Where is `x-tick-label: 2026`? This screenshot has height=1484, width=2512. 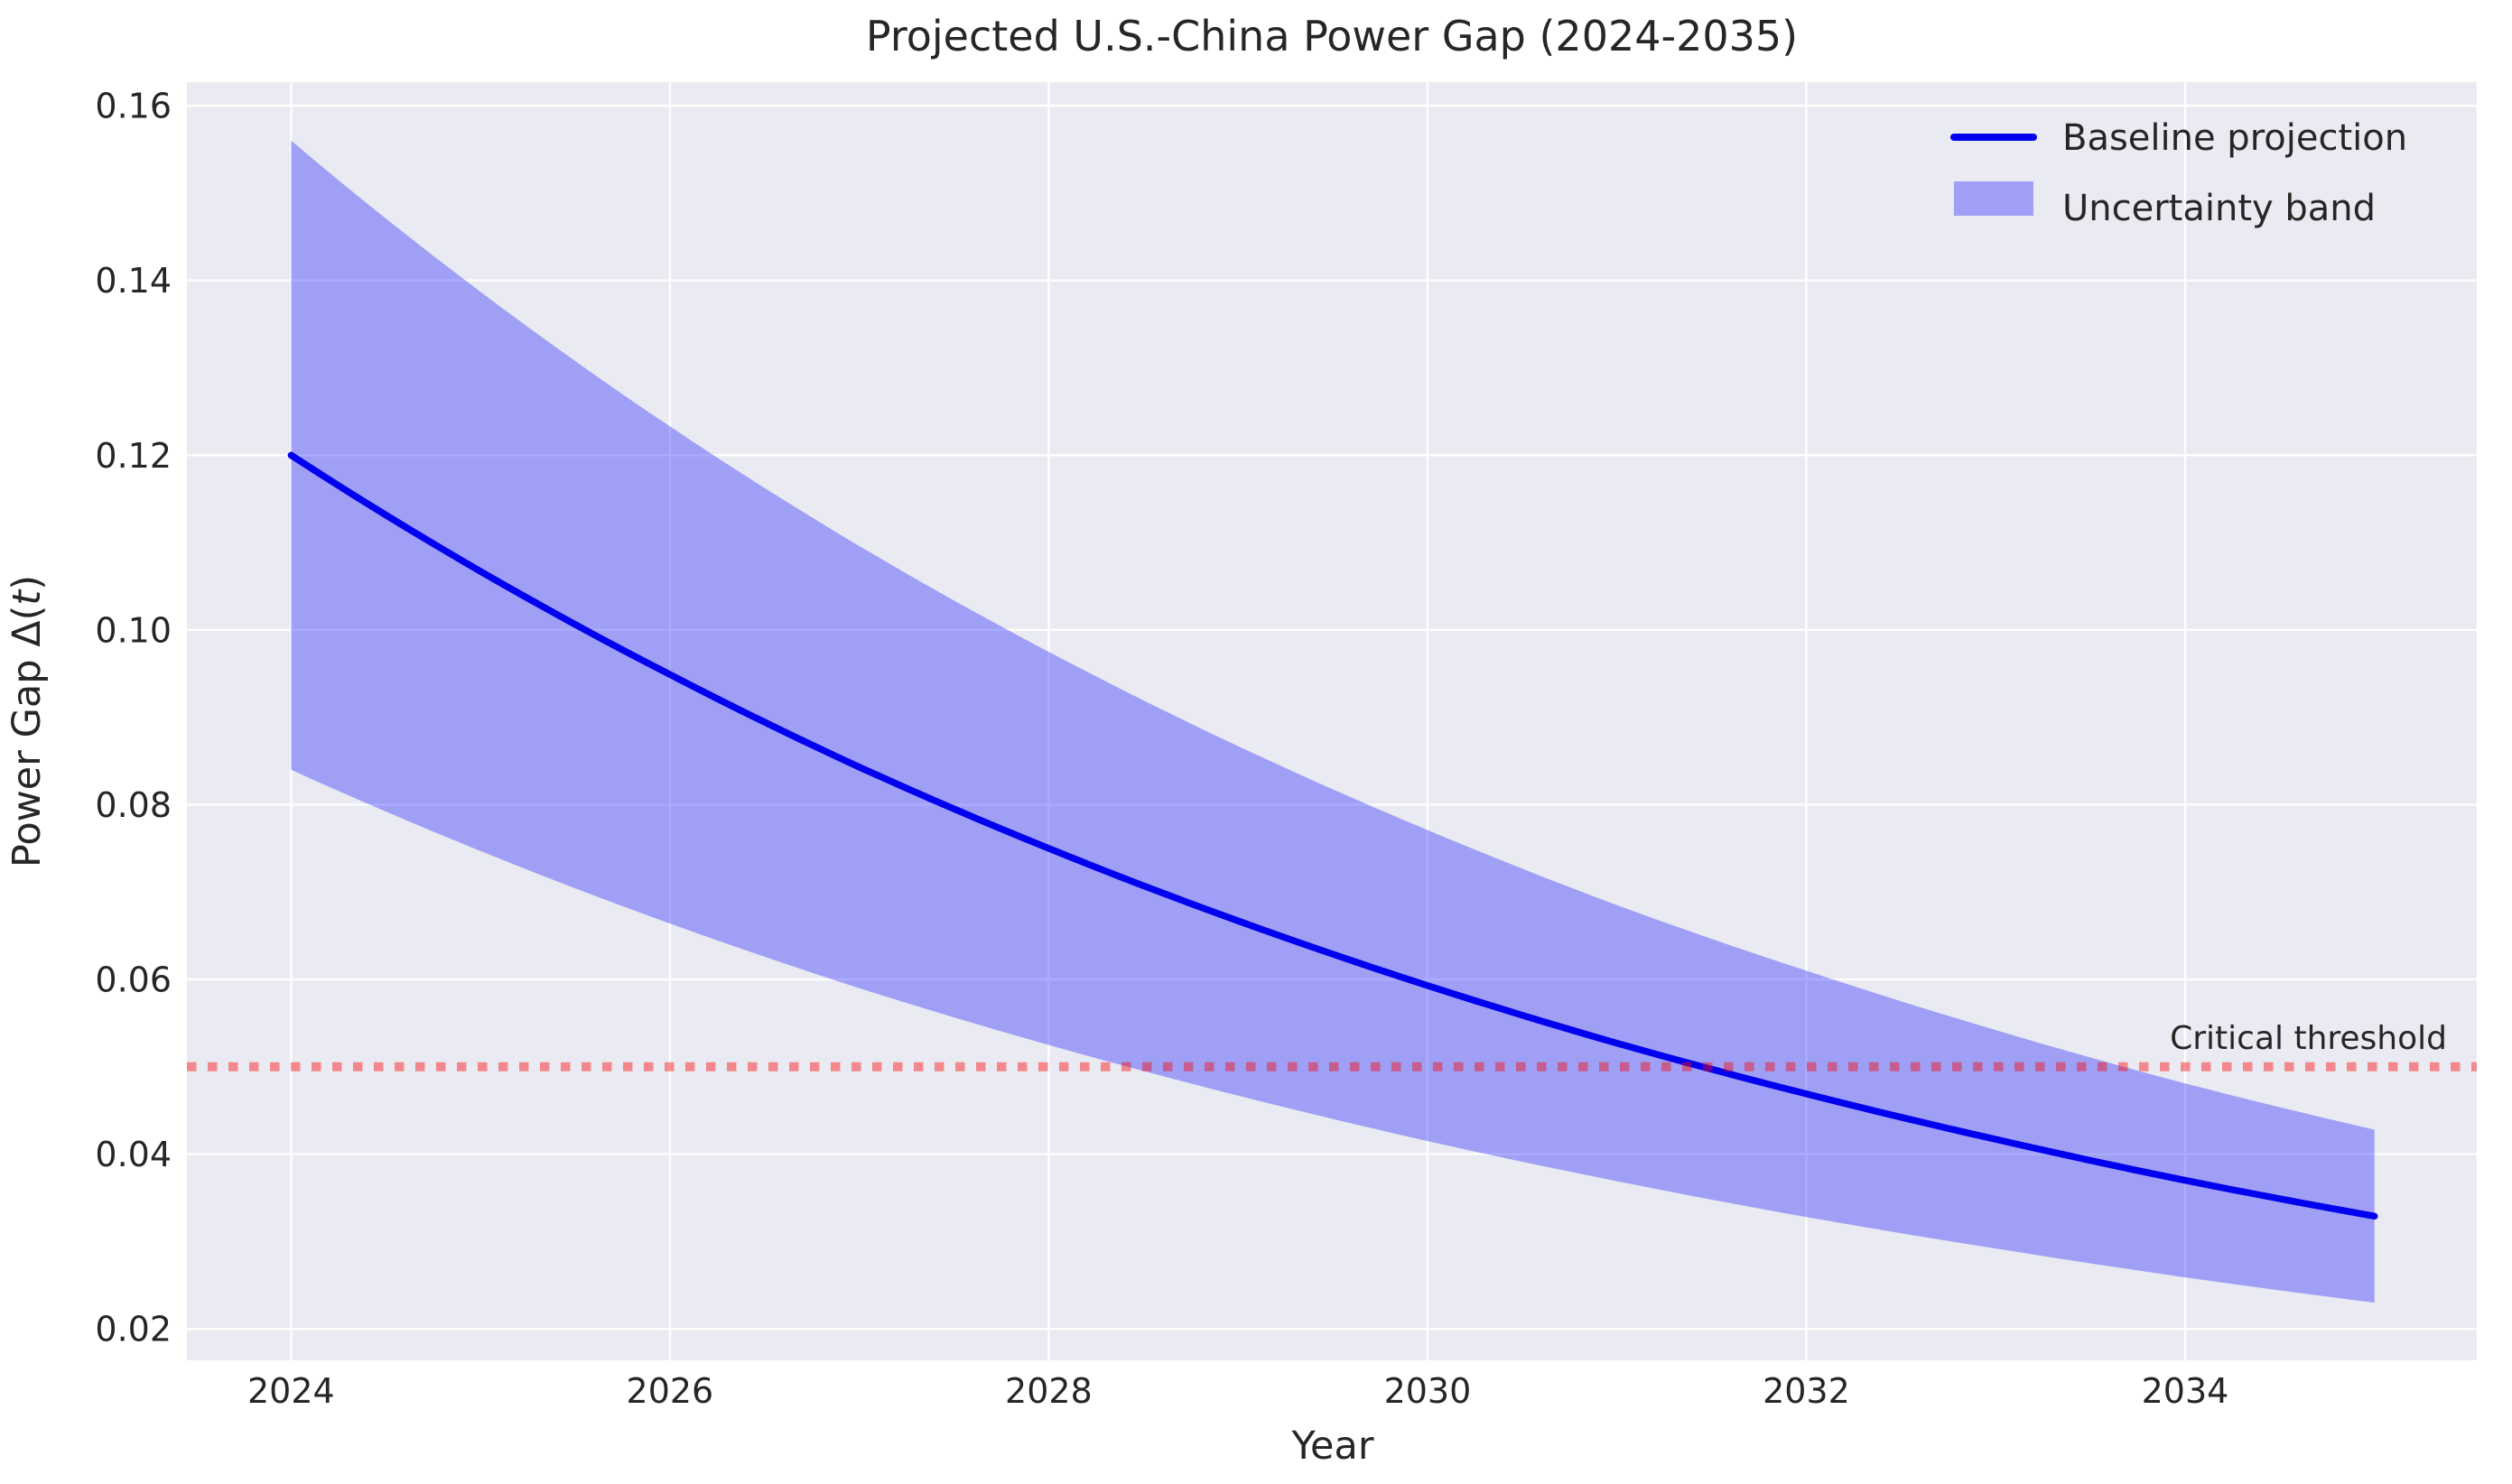
x-tick-label: 2026 is located at coordinates (671, 1391).